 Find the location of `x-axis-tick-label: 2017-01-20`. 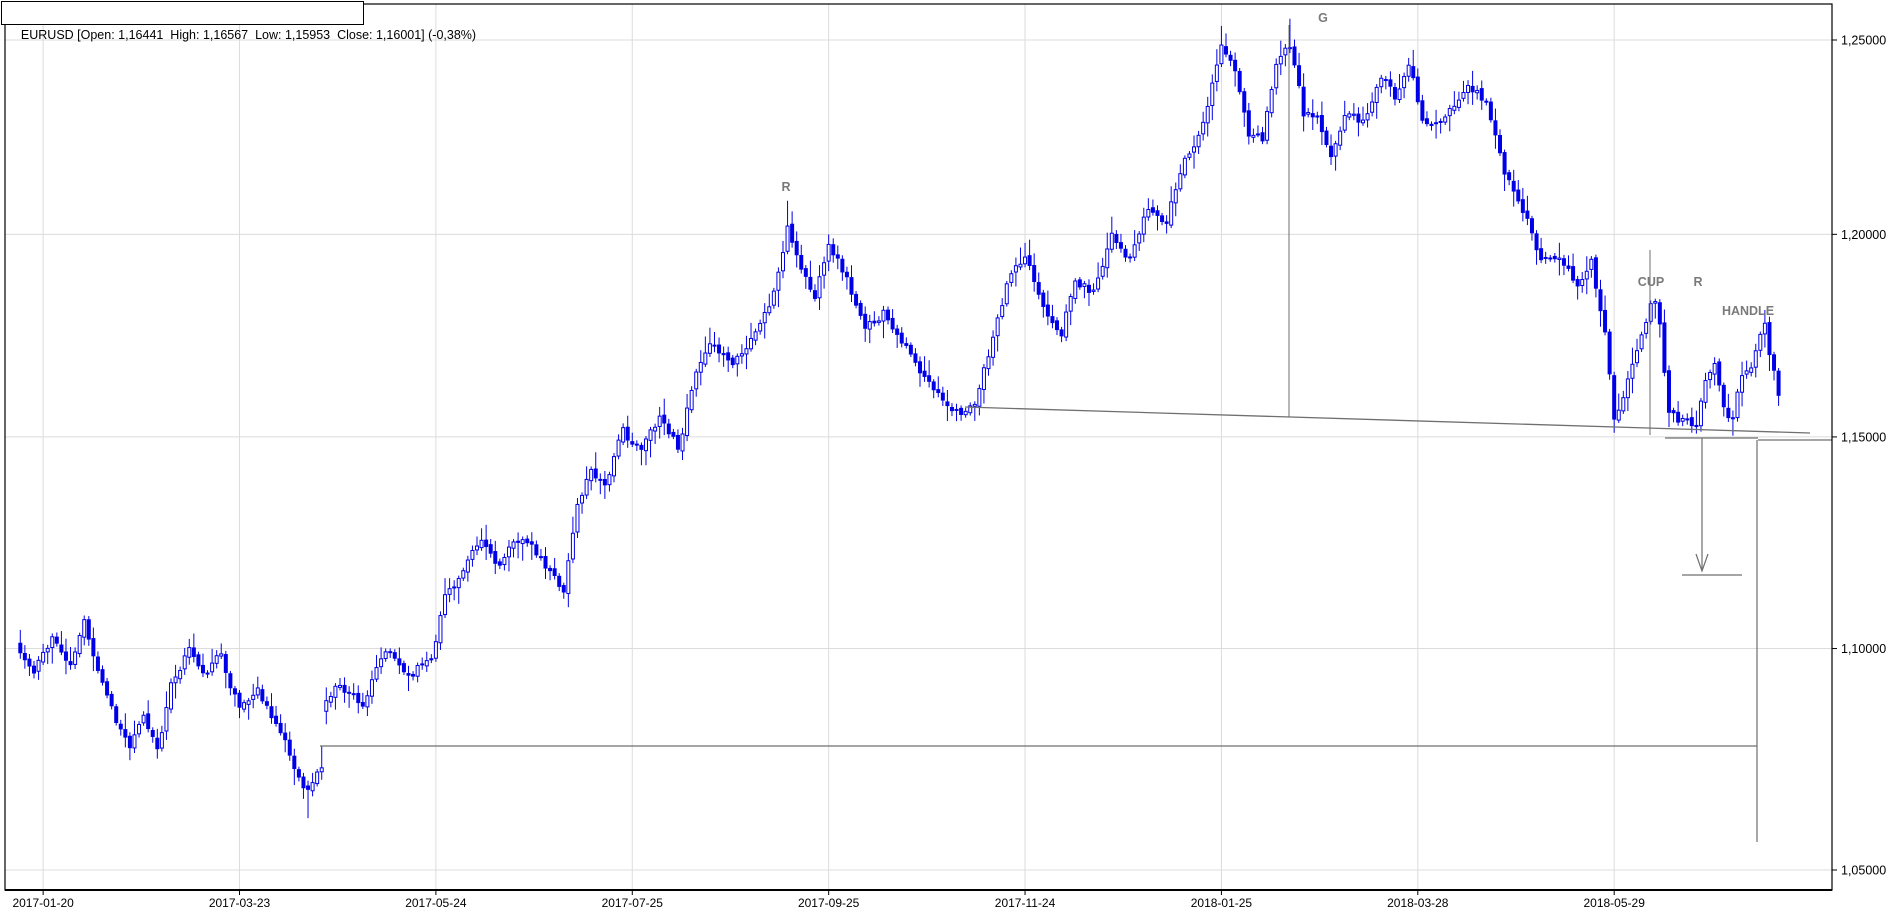

x-axis-tick-label: 2017-01-20 is located at coordinates (43, 903).